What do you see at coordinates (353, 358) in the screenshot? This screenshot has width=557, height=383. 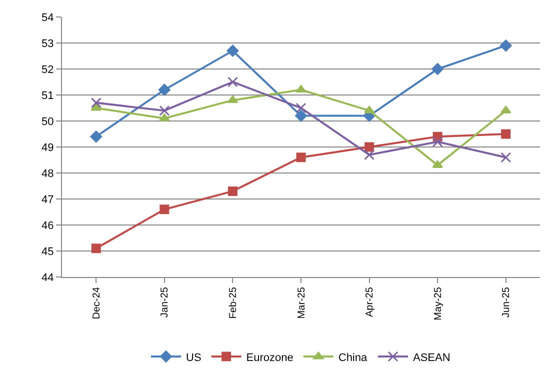 I see `legend-label: China` at bounding box center [353, 358].